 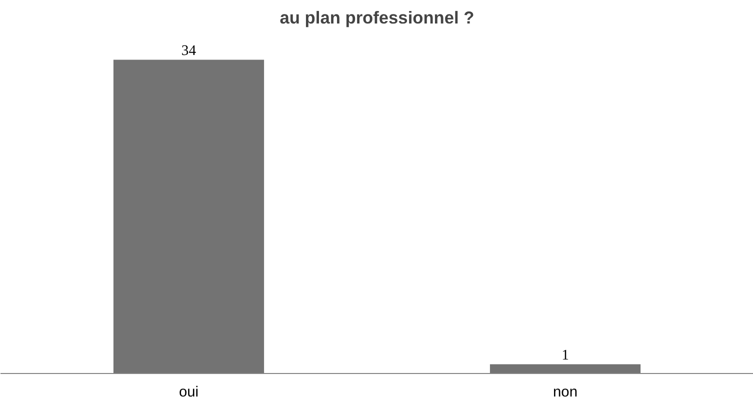 What do you see at coordinates (377, 18) in the screenshot?
I see `chart-title: au plan professionnel ?` at bounding box center [377, 18].